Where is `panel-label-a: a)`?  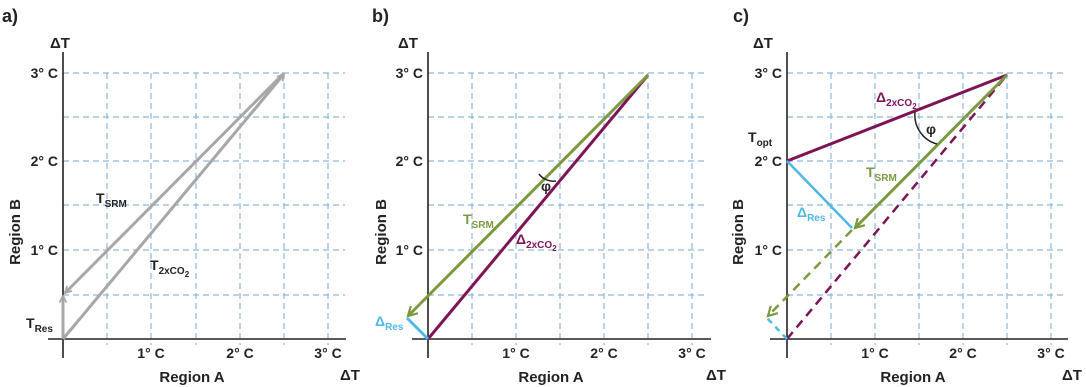 panel-label-a: a) is located at coordinates (10, 16).